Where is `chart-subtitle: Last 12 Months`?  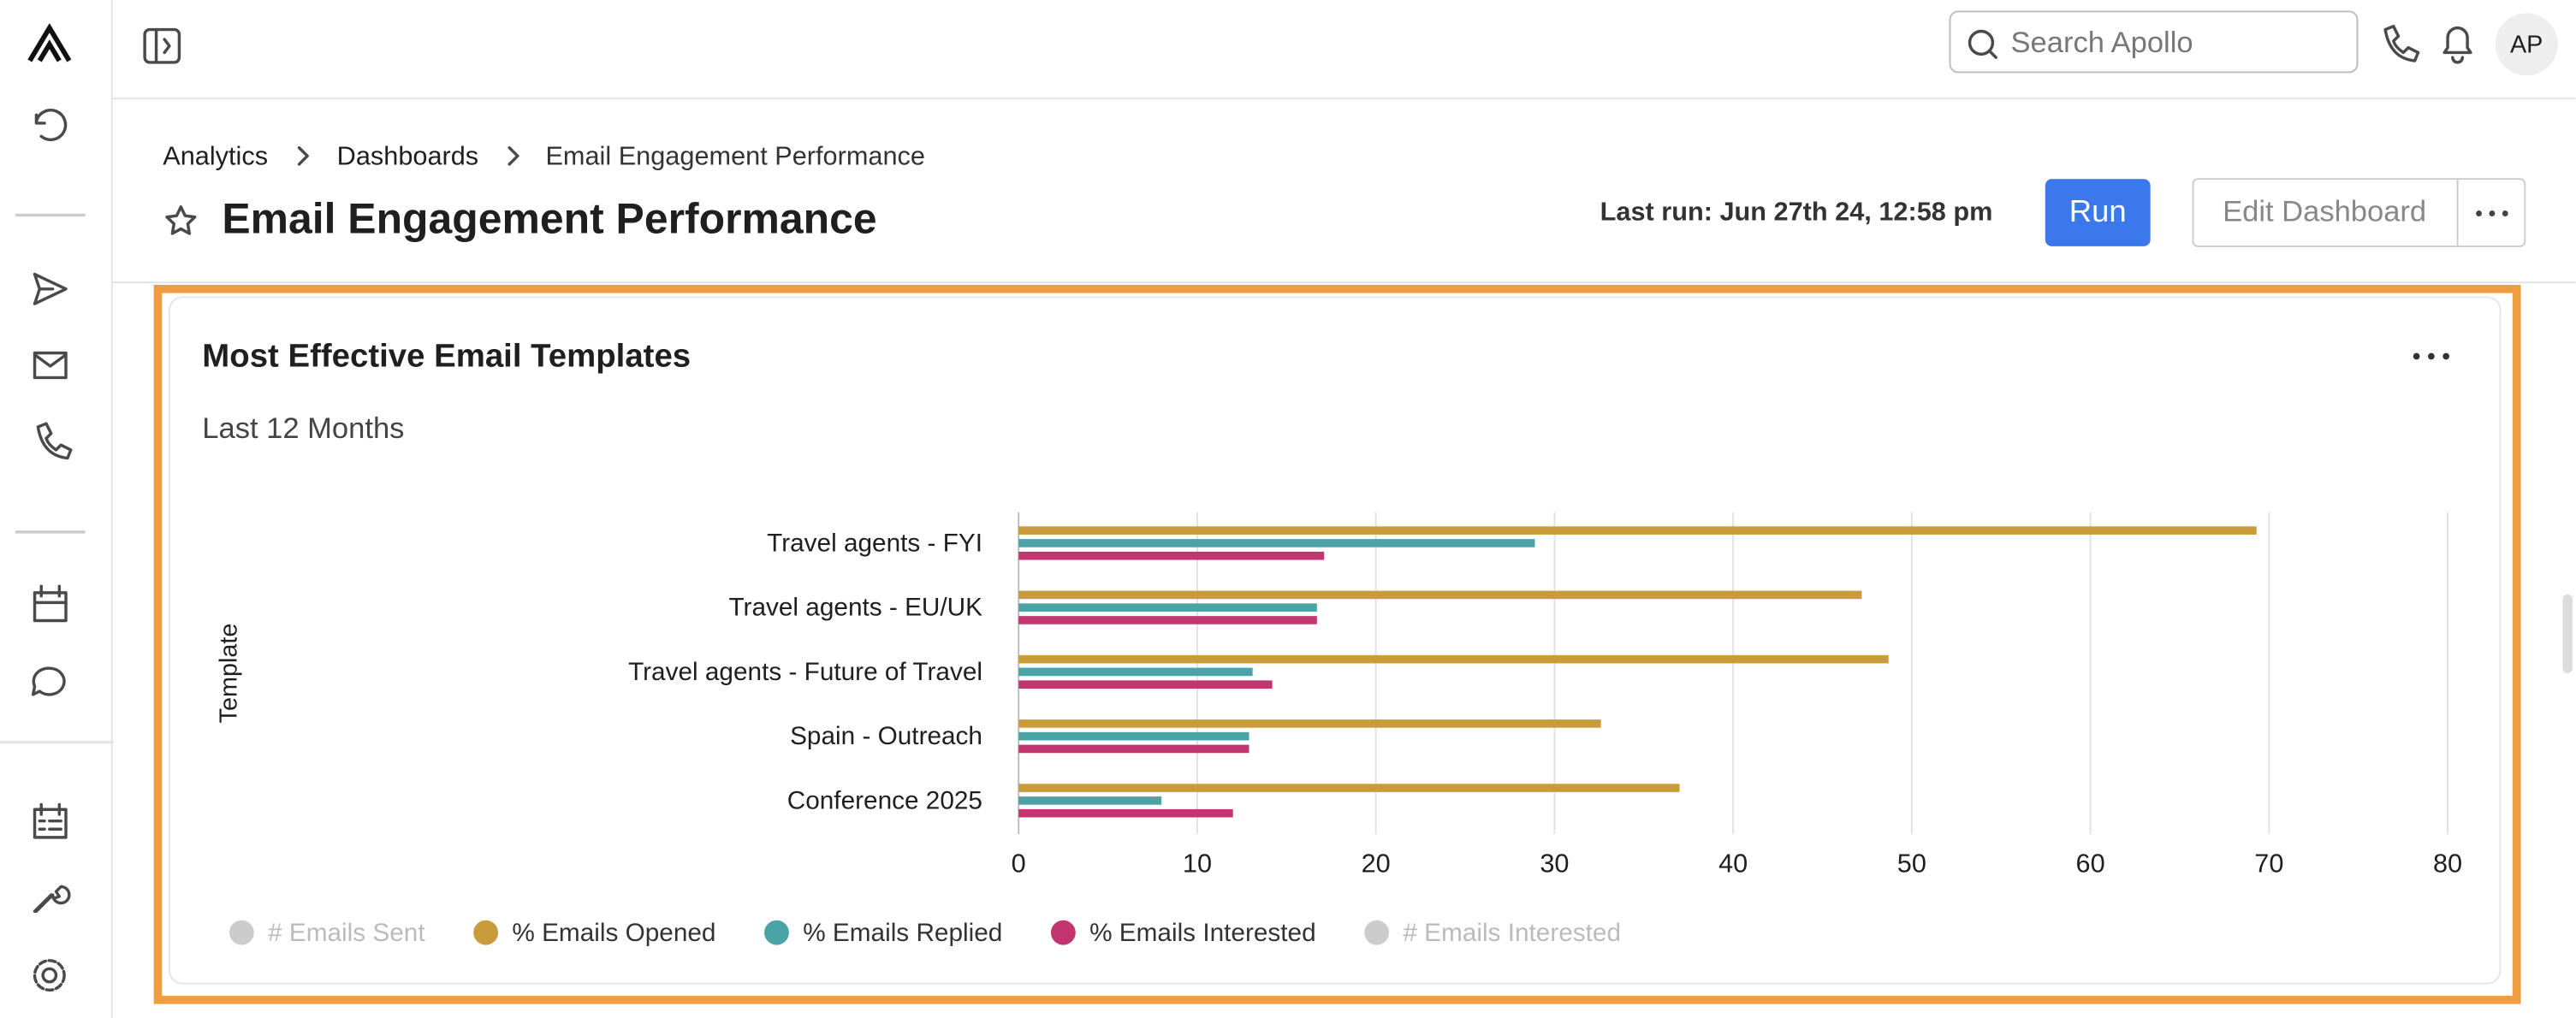 chart-subtitle: Last 12 Months is located at coordinates (303, 428).